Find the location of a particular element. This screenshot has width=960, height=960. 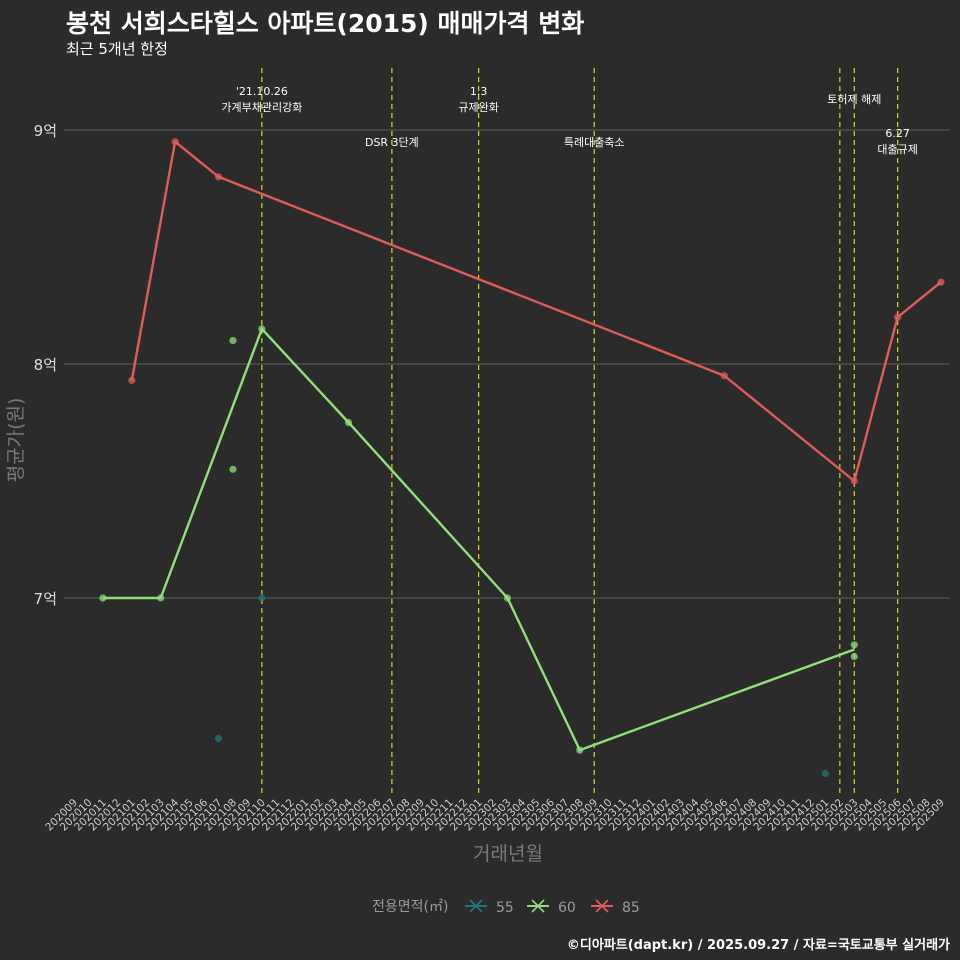

event-label-202506: 6.27 is located at coordinates (897, 133).